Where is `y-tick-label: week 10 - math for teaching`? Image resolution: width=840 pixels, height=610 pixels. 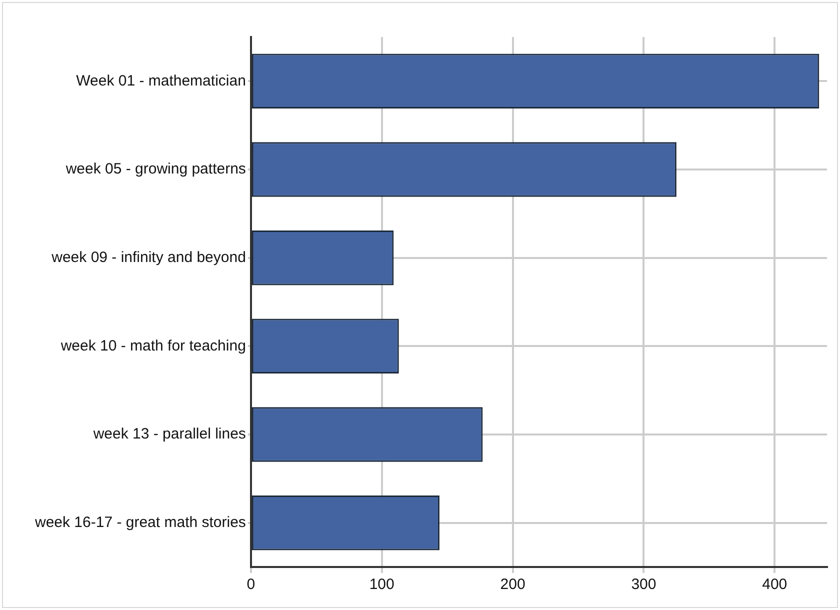
y-tick-label: week 10 - math for teaching is located at coordinates (153, 345).